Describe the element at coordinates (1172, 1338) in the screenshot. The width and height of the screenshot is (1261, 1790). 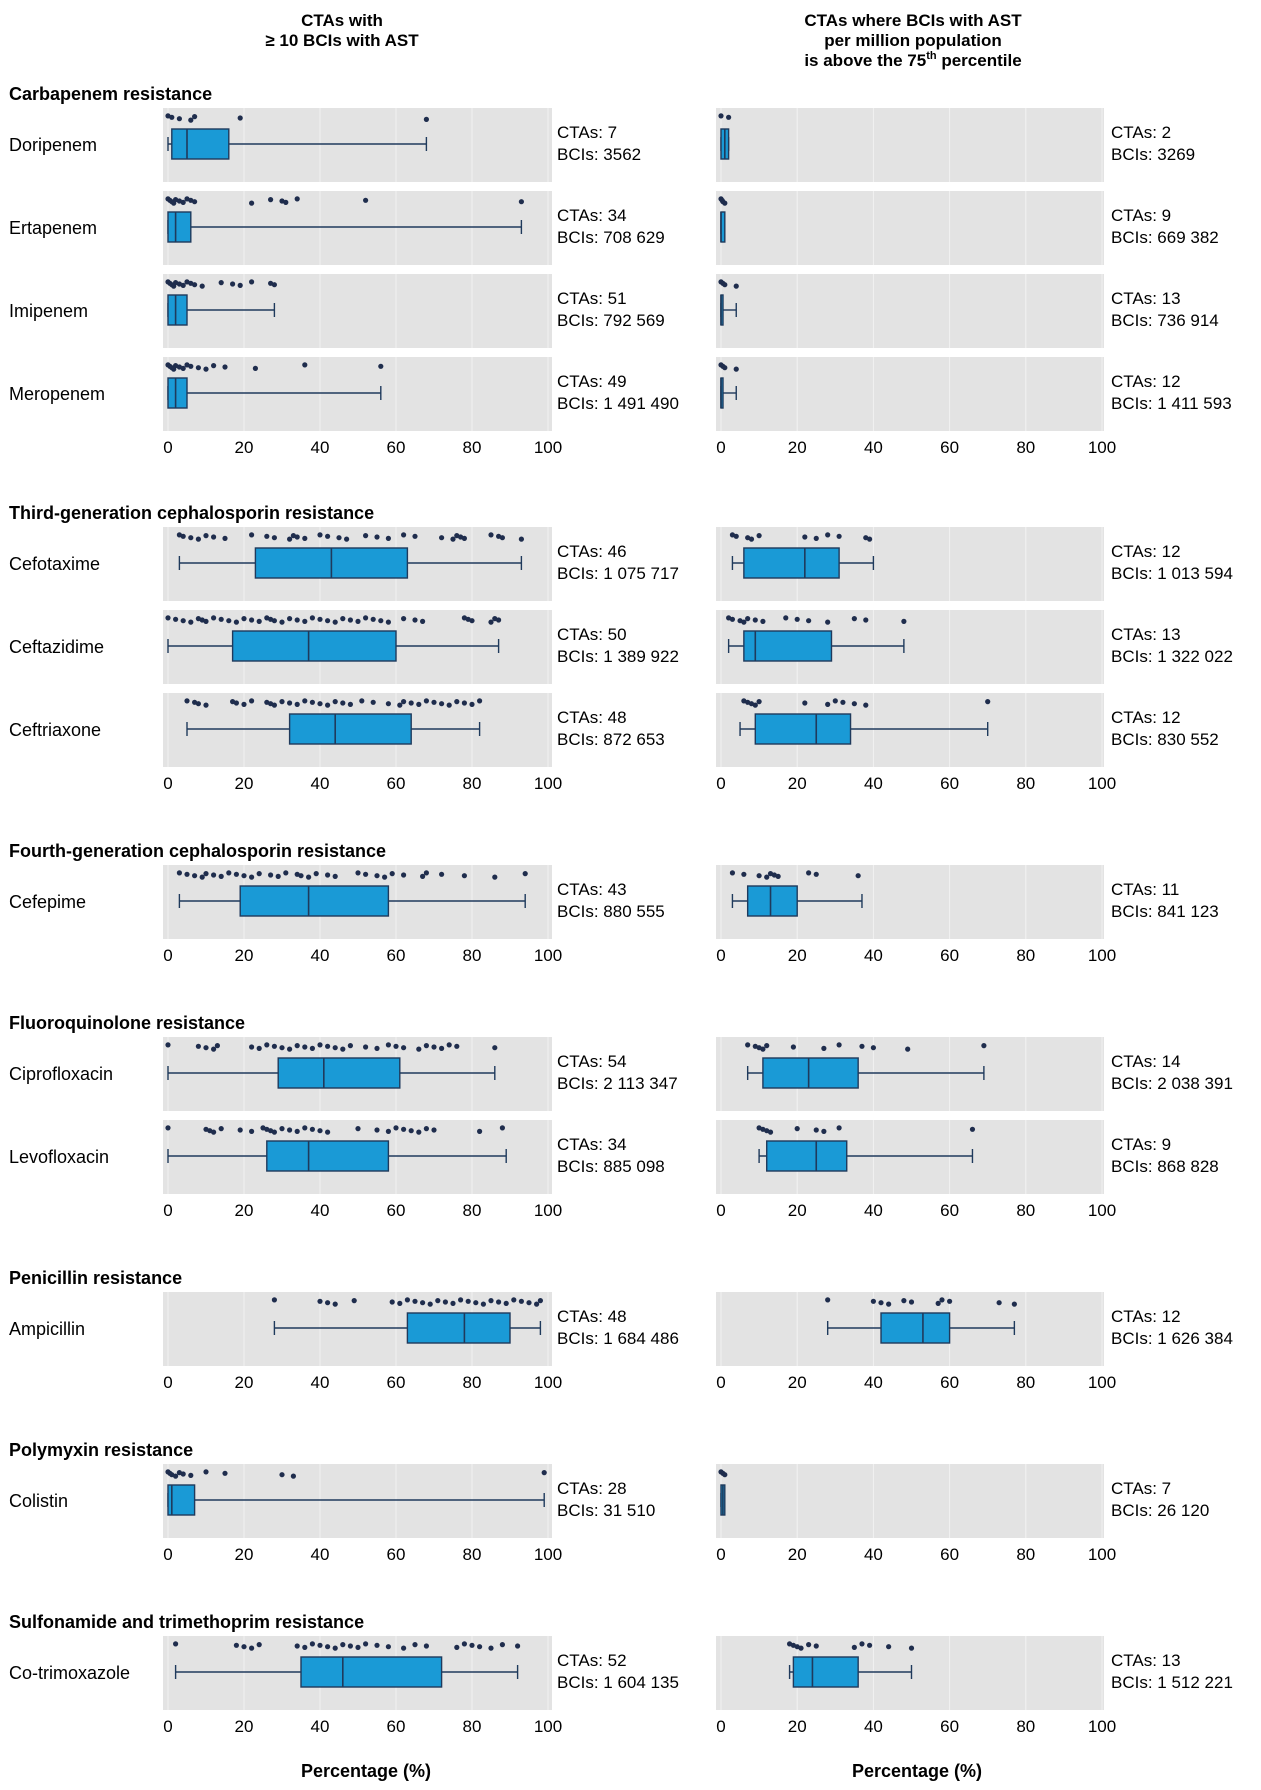
I see `bcis-count: BCIs: 1 626 384` at that location.